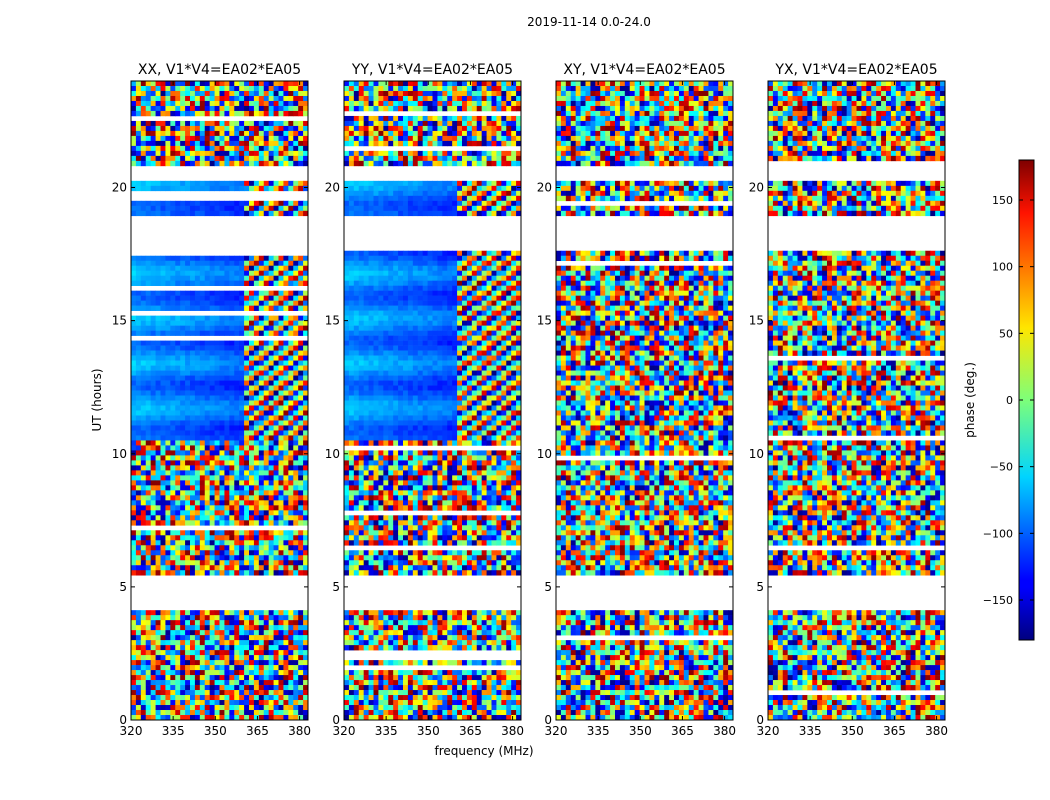 This screenshot has width=1050, height=800. Describe the element at coordinates (219, 400) in the screenshot. I see `panel-frame` at that location.